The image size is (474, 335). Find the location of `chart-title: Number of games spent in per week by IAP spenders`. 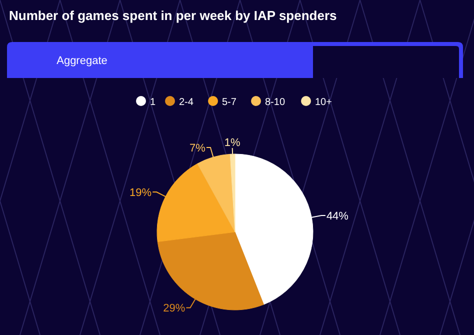

chart-title: Number of games spent in per week by IAP spenders is located at coordinates (173, 15).